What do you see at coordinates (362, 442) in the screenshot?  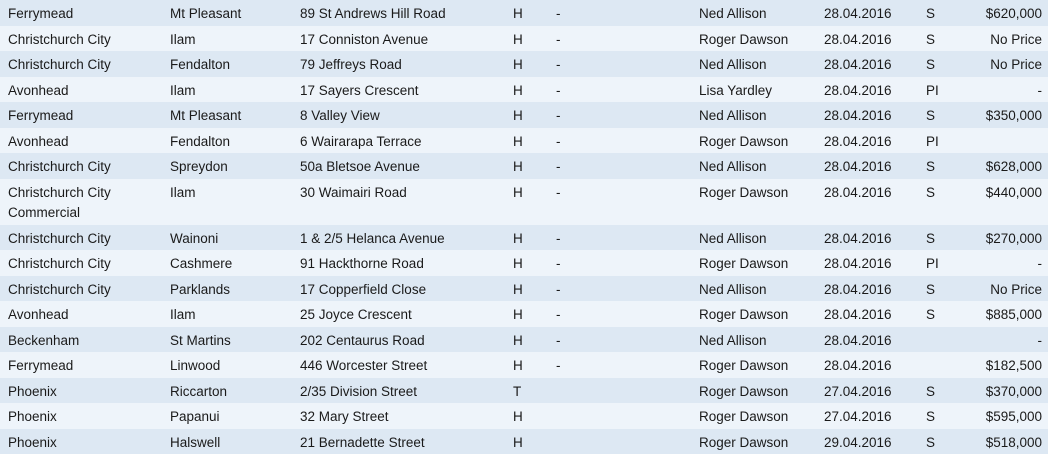 I see `cell-address: 21 Bernadette Street` at bounding box center [362, 442].